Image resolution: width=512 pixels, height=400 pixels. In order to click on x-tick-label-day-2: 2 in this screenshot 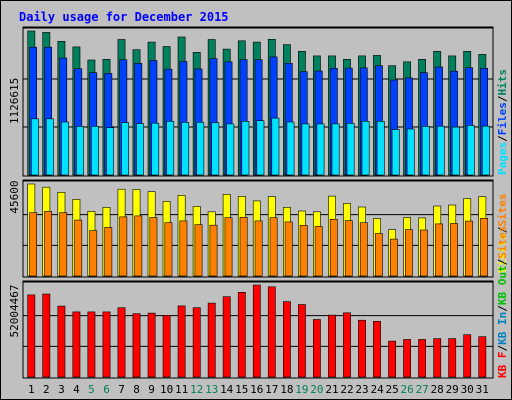, I will do `click(46, 389)`.